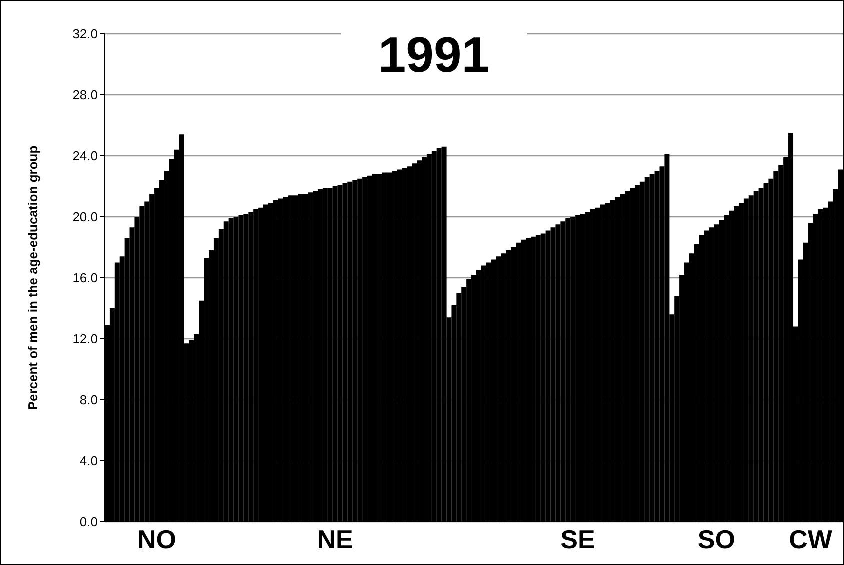  What do you see at coordinates (717, 539) in the screenshot?
I see `x-tick-label: SO` at bounding box center [717, 539].